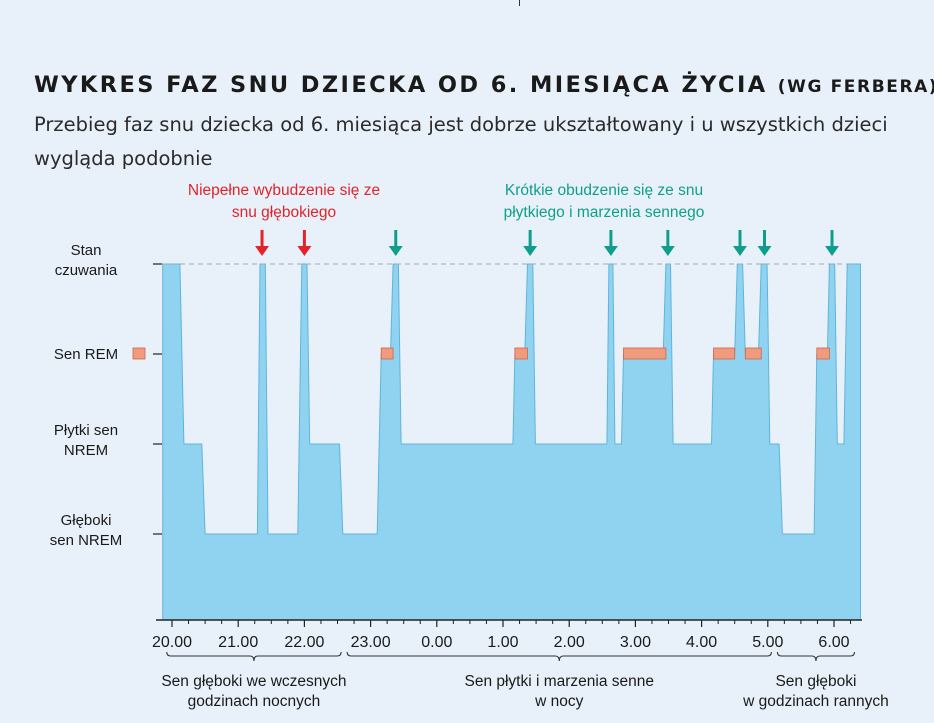 Image resolution: width=934 pixels, height=723 pixels. What do you see at coordinates (172, 642) in the screenshot?
I see `x-tick-label: 20.00` at bounding box center [172, 642].